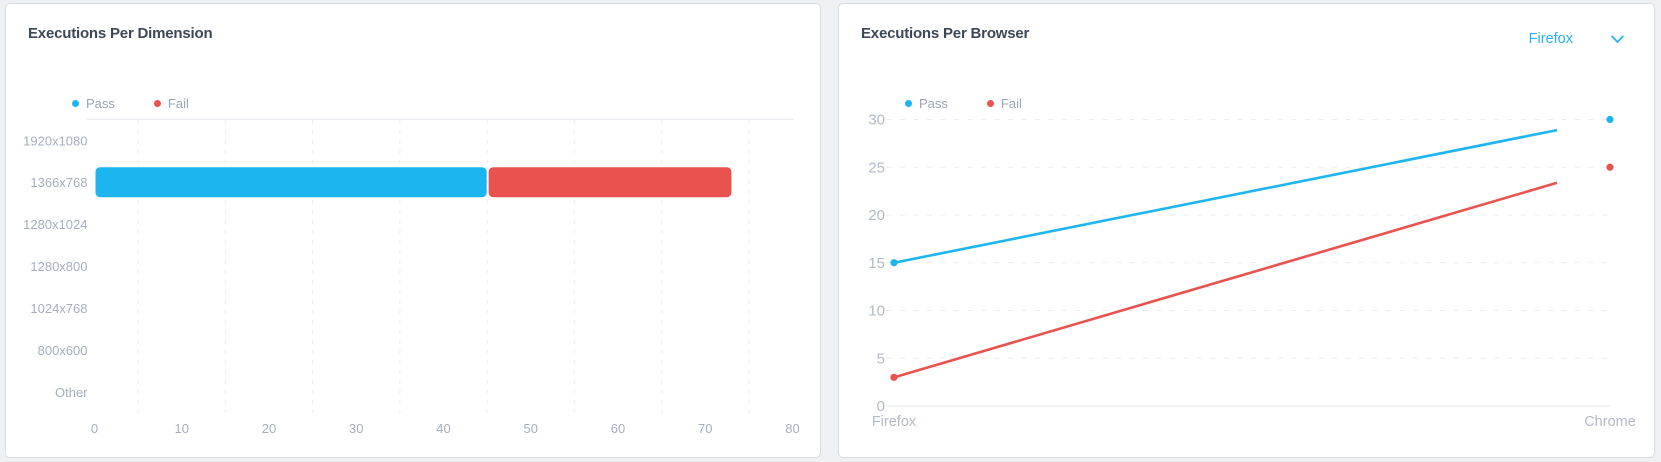  I want to click on browser-chart-title: Executions Per Browser, so click(945, 33).